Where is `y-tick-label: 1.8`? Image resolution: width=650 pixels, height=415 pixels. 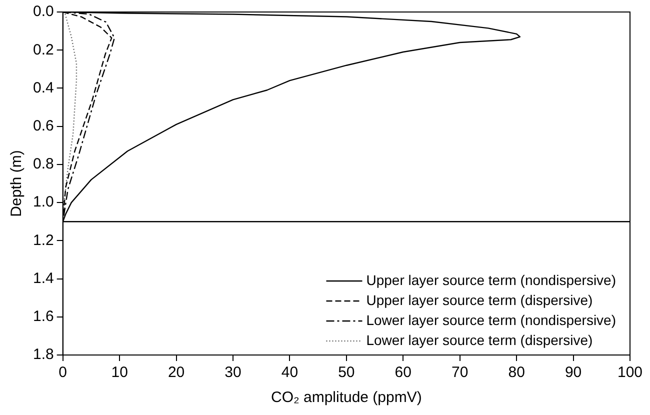 y-tick-label: 1.8 is located at coordinates (43, 355).